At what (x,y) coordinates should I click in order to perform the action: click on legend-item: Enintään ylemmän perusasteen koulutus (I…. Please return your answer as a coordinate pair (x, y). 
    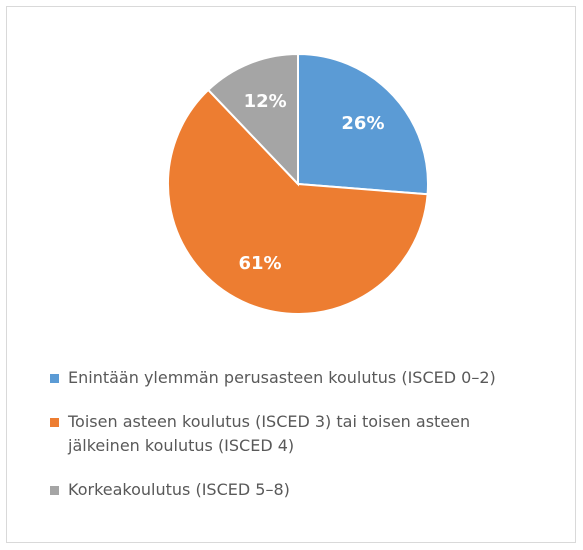
    Looking at the image, I should click on (285, 378).